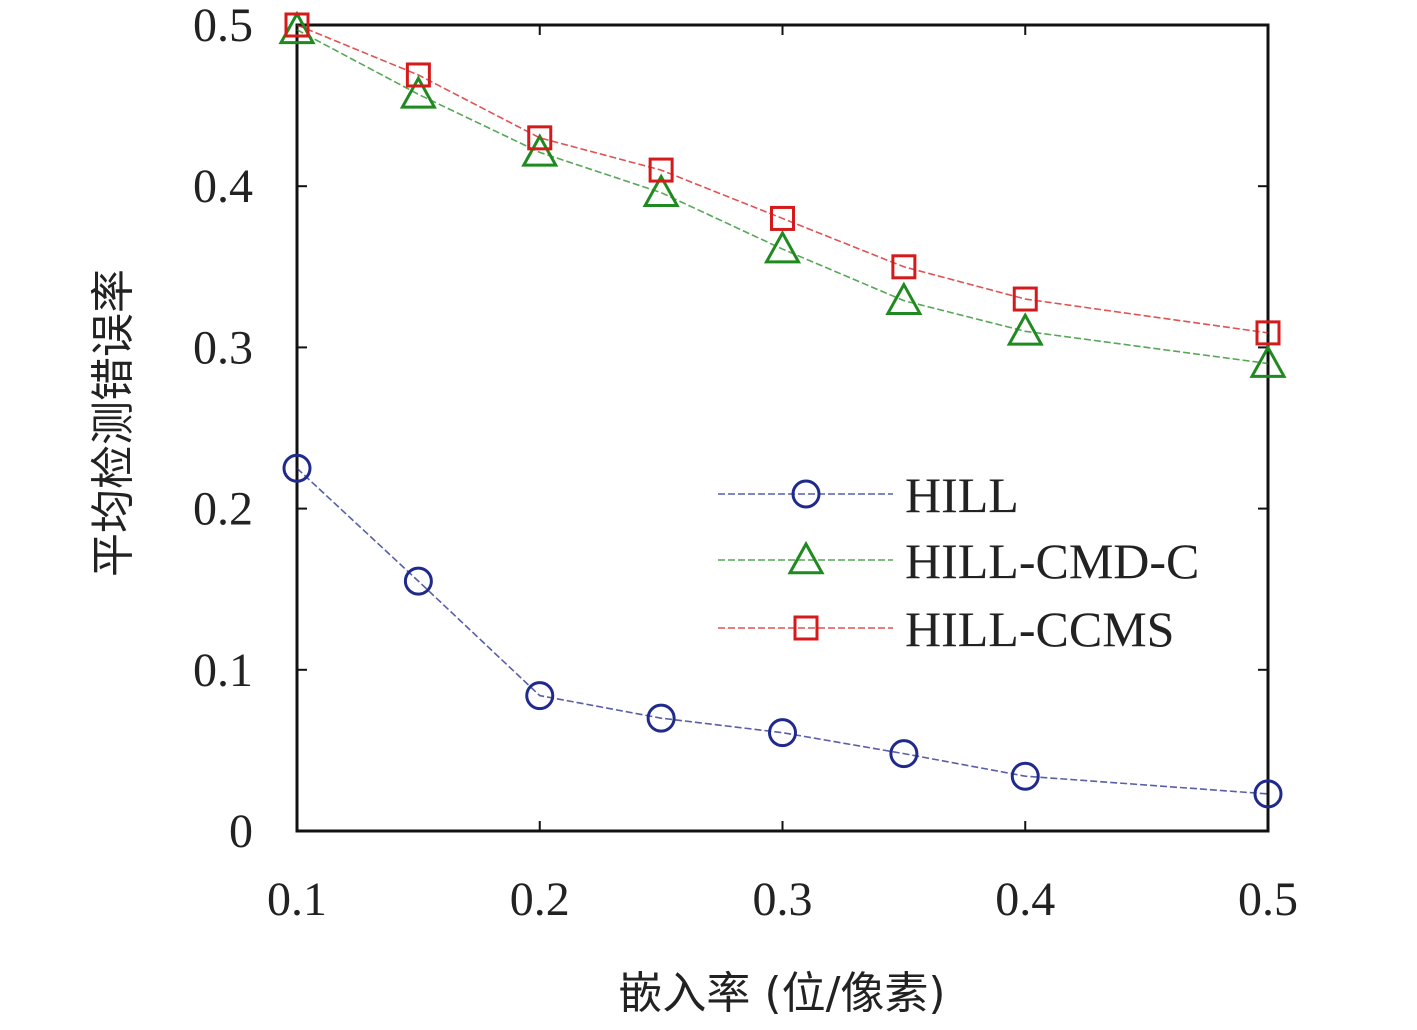 This screenshot has width=1417, height=1030. What do you see at coordinates (223, 347) in the screenshot?
I see `y-tick-label: 0.3` at bounding box center [223, 347].